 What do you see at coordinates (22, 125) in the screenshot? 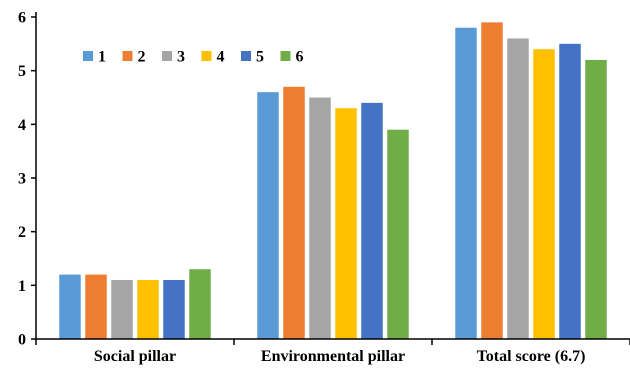
I see `y-tick-label: 4` at bounding box center [22, 125].